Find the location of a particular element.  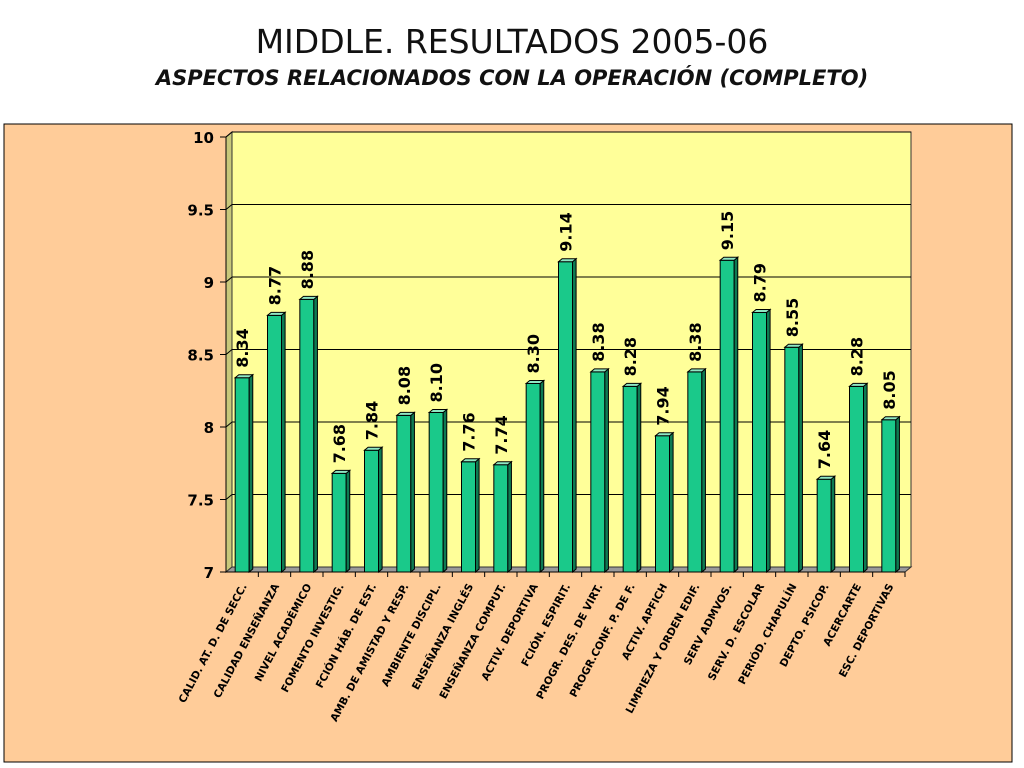

data-label: 7.64 is located at coordinates (824, 449).